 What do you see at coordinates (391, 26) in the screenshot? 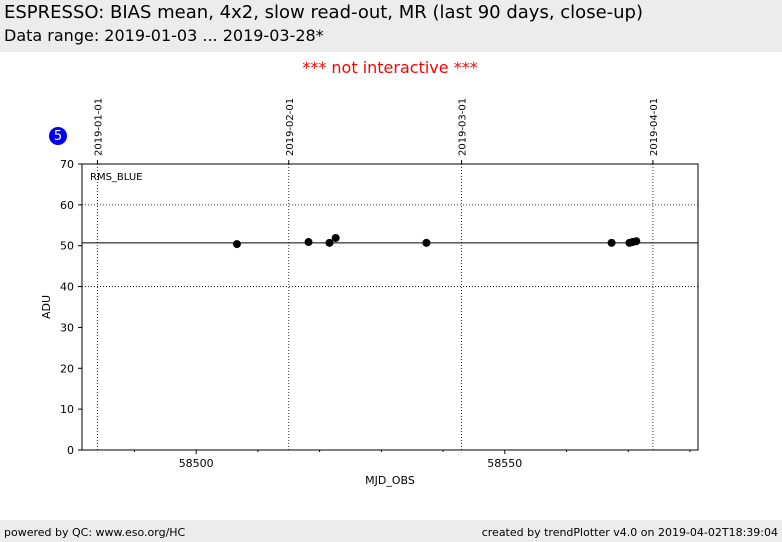
I see `header-band` at bounding box center [391, 26].